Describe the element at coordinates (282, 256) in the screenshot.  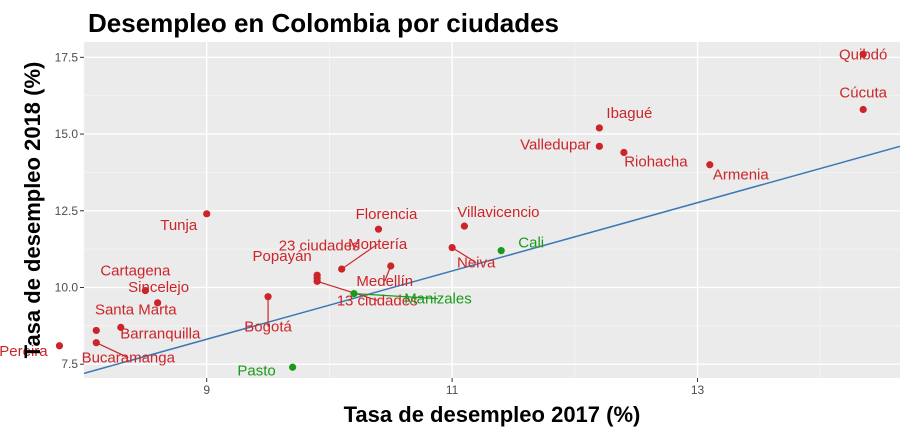
I see `point-label: Popayán` at that location.